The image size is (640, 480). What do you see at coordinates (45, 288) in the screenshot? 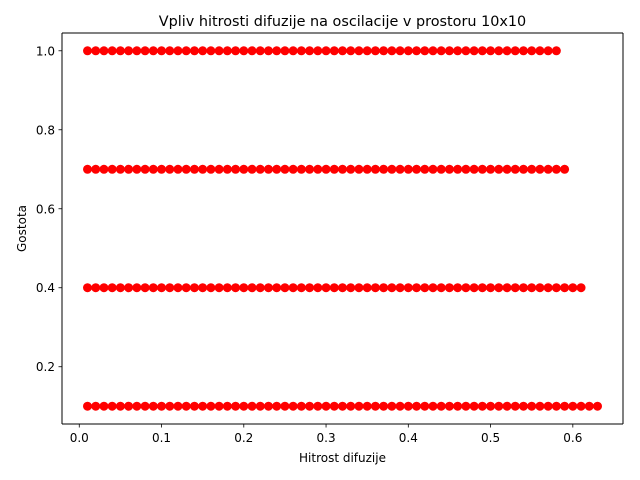
I see `y-tick-label: 0.4` at bounding box center [45, 288].